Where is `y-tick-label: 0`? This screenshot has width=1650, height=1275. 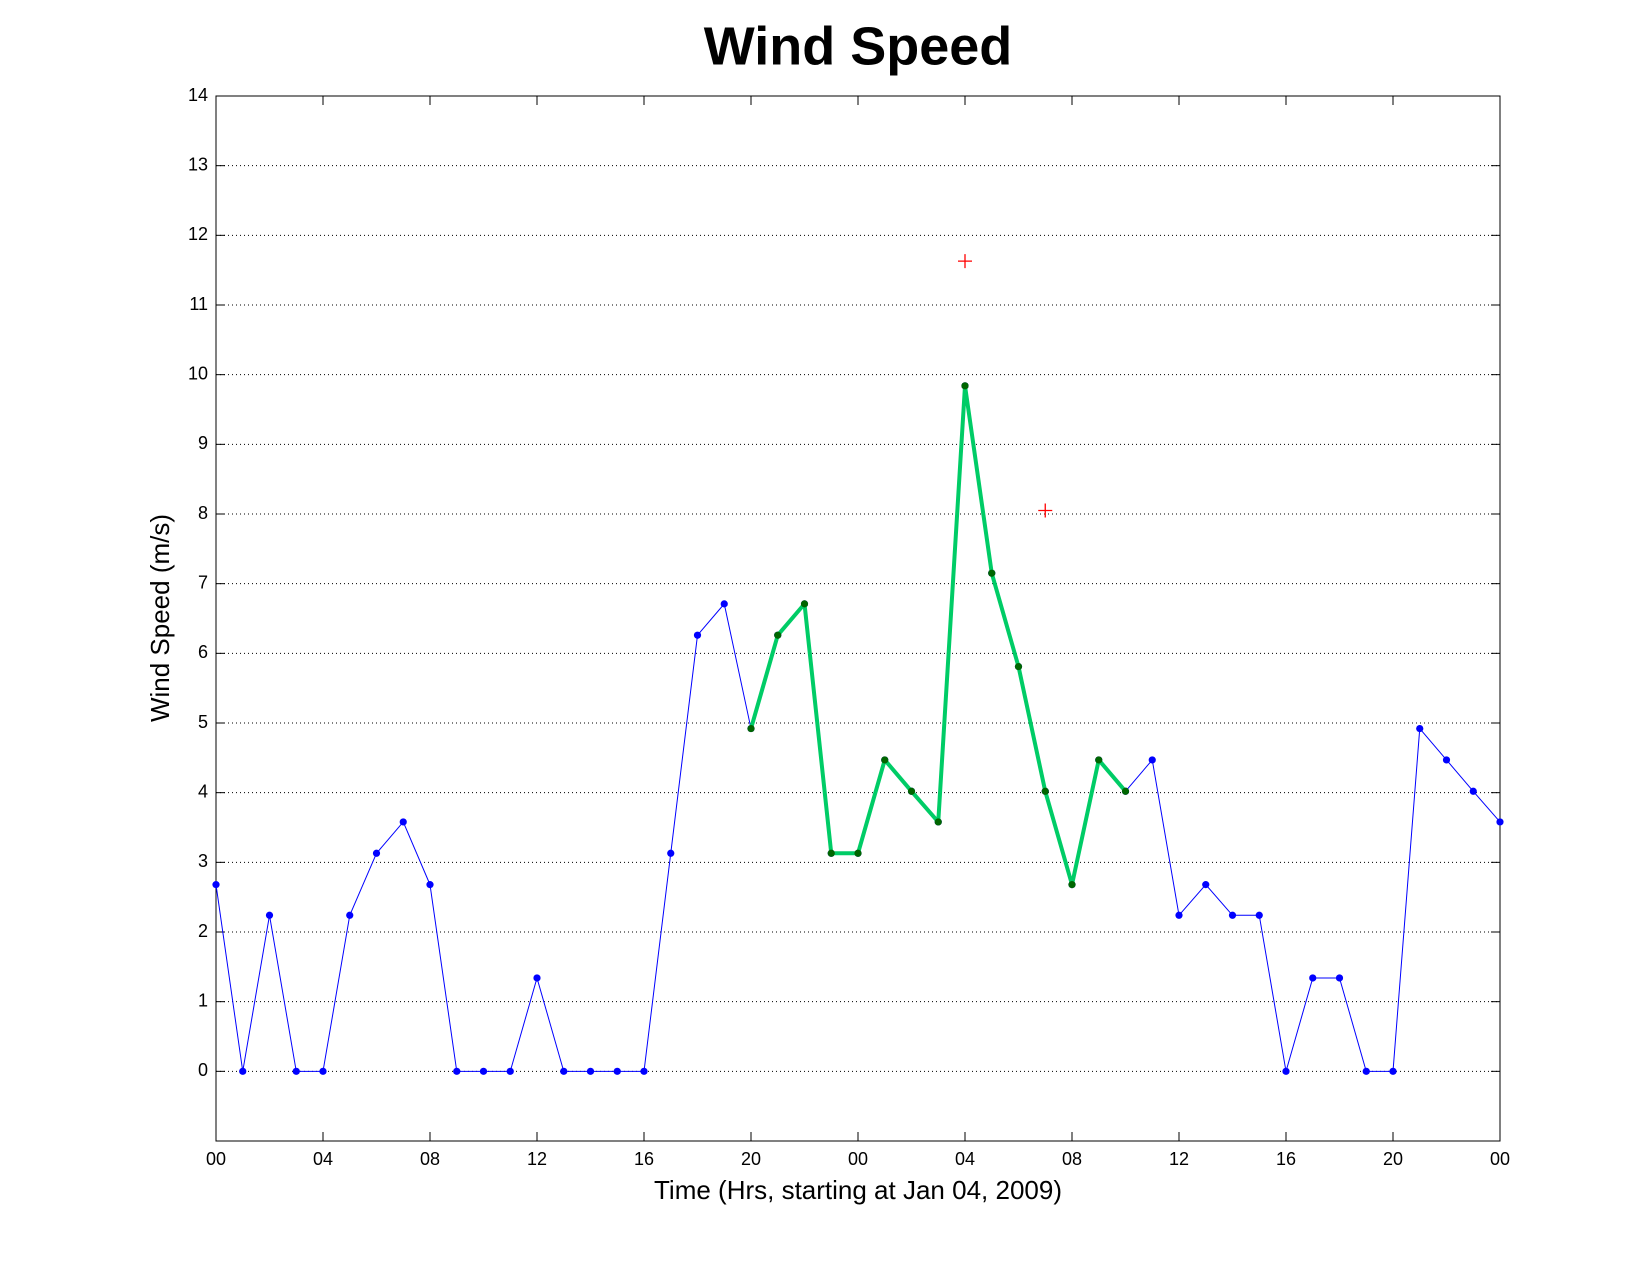 y-tick-label: 0 is located at coordinates (203, 1070).